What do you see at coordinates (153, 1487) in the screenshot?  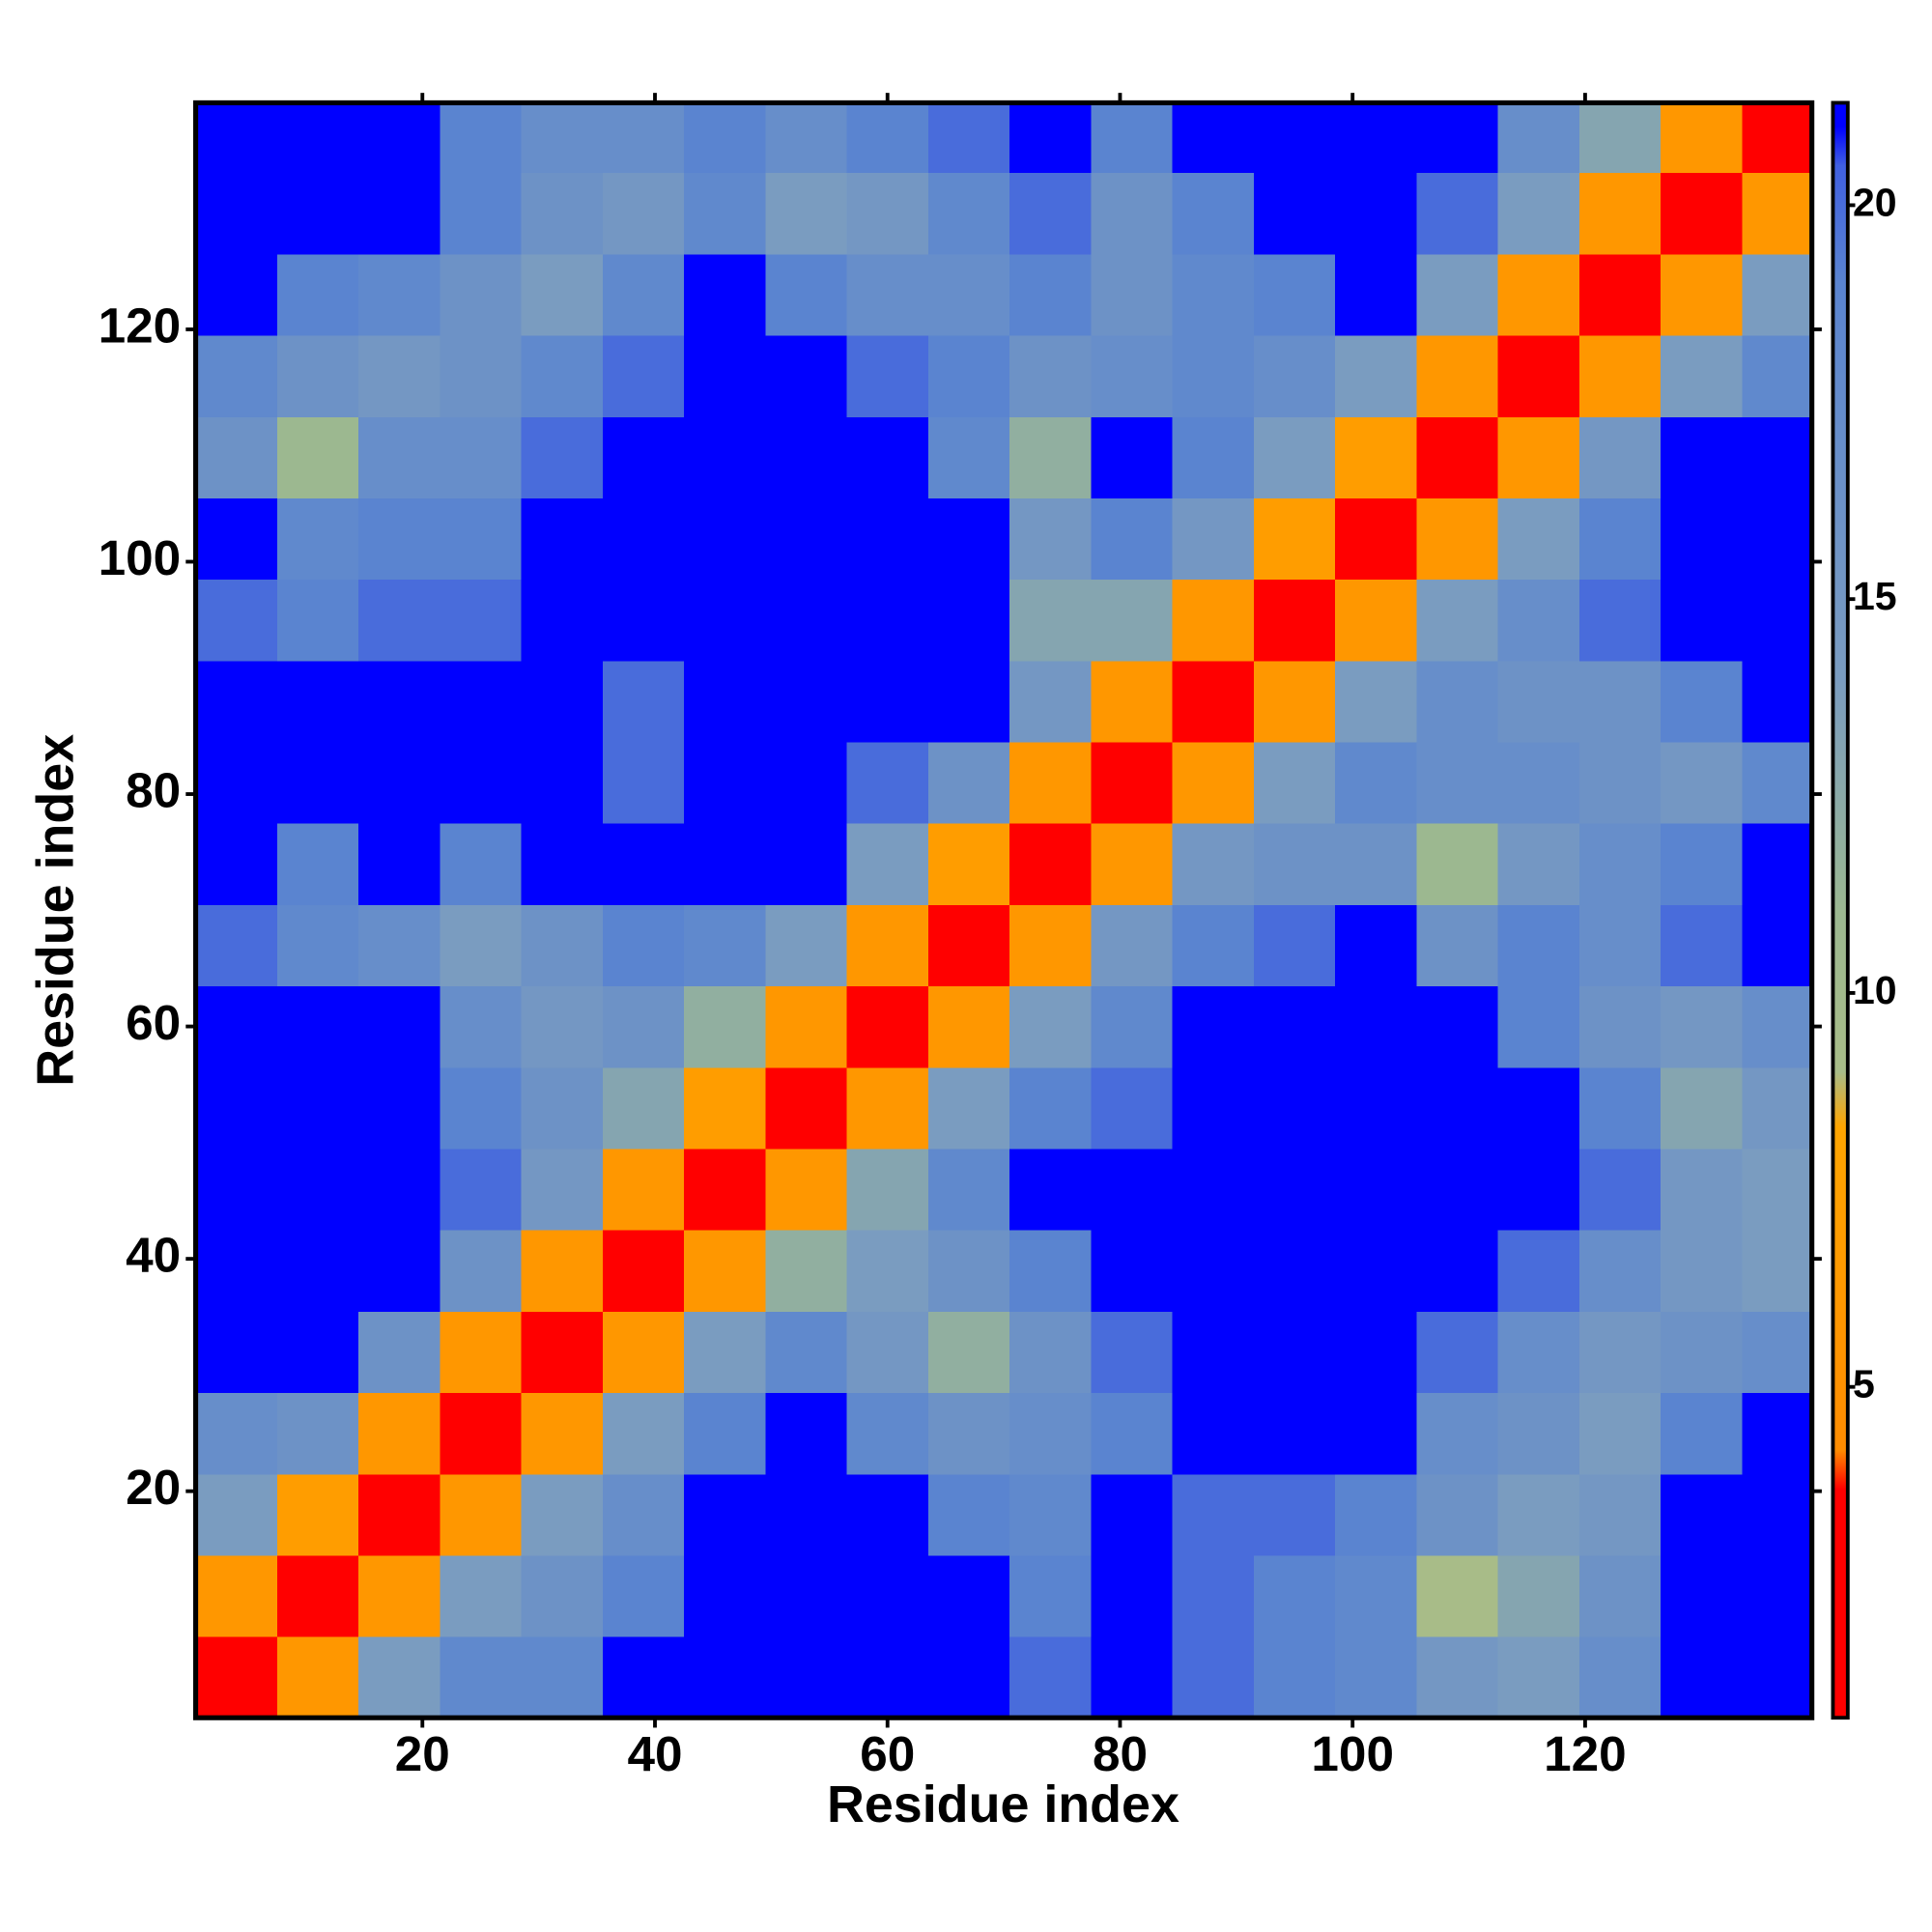 I see `y-tick-label: 20` at bounding box center [153, 1487].